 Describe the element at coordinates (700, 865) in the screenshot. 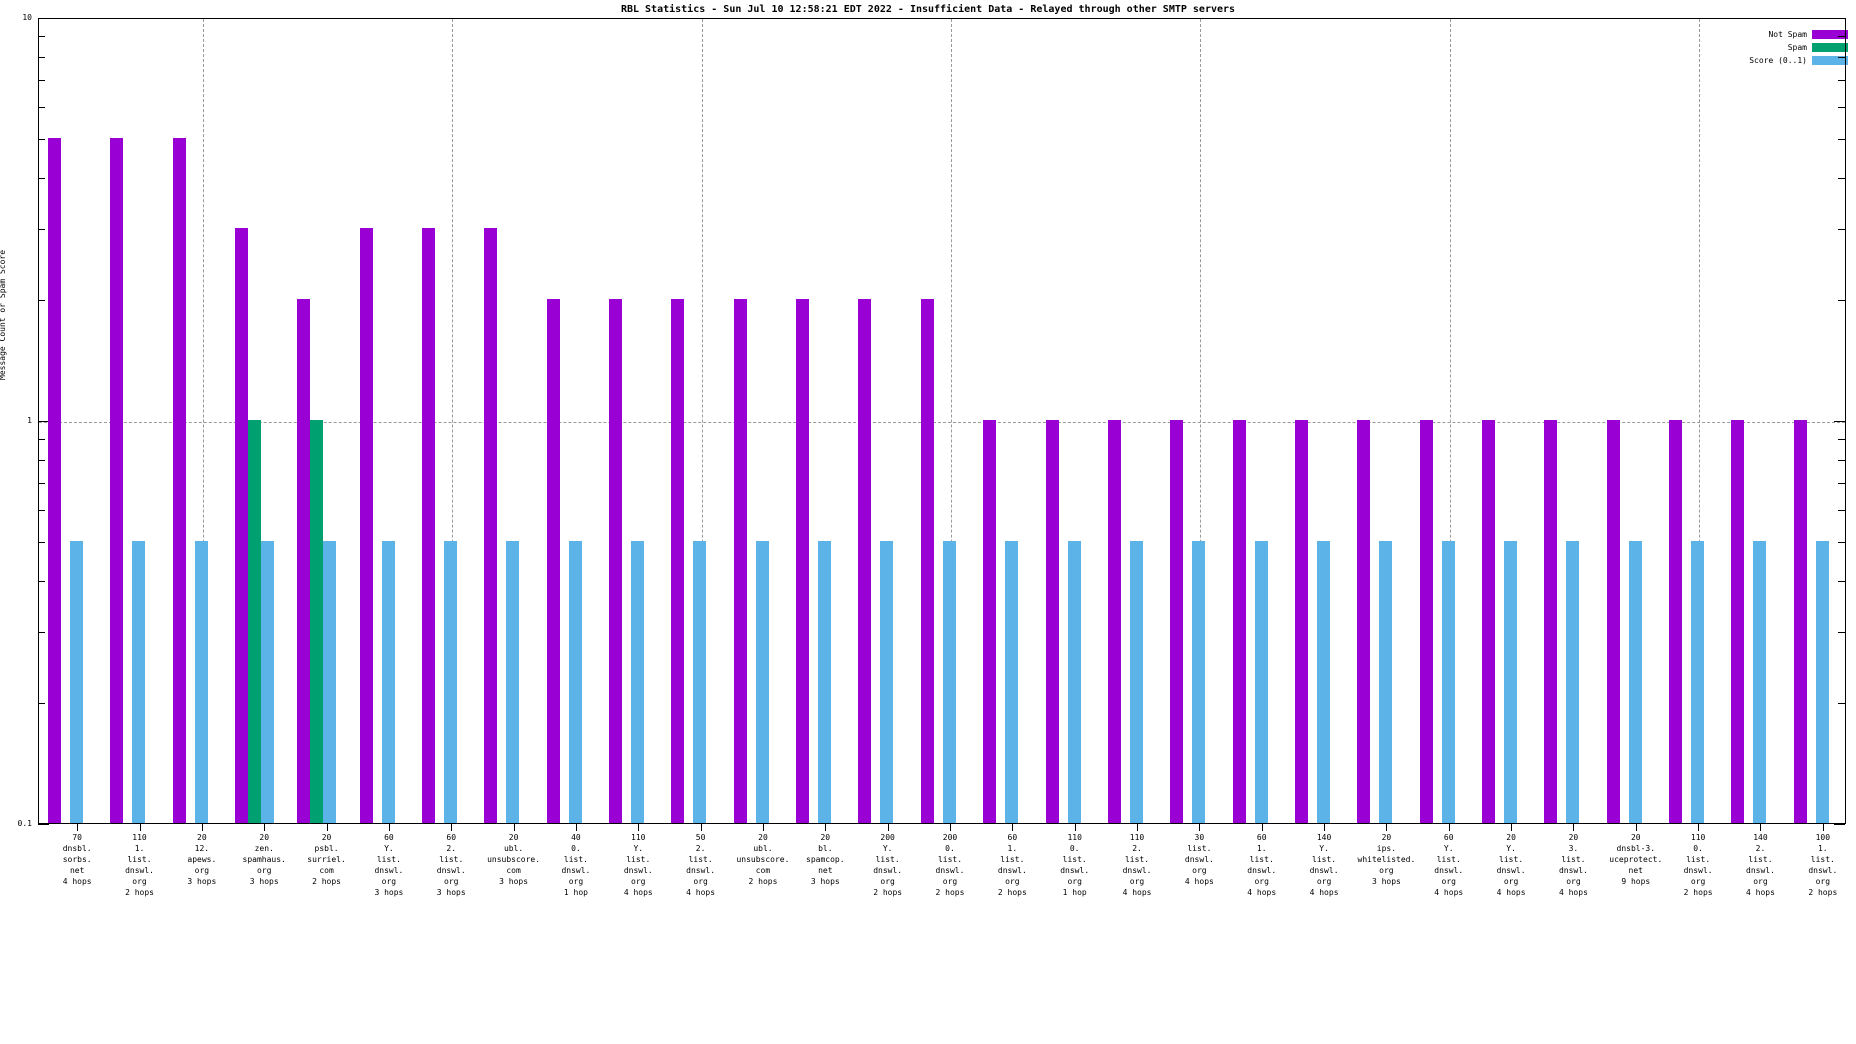

I see `x-axis-label: 50 2. list. dnswl. org 4 hops` at that location.